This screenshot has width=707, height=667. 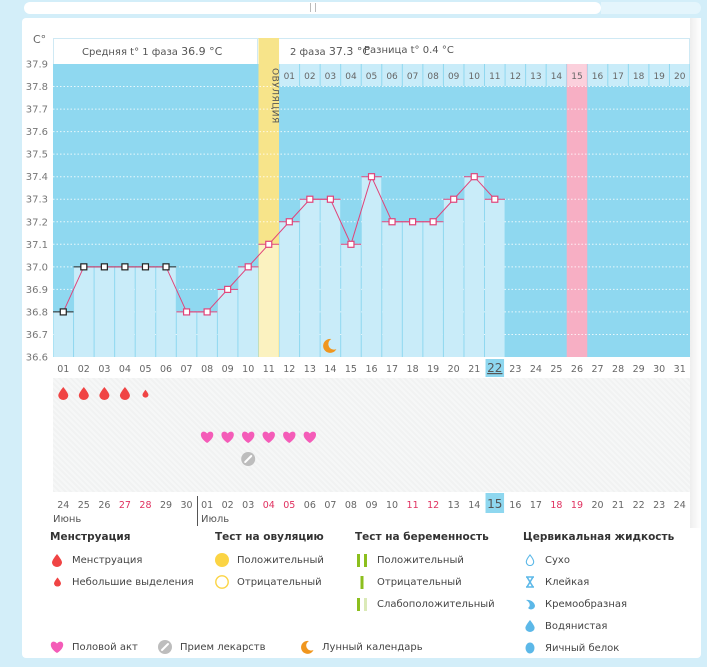 I want to click on cycle-day-label: 23, so click(x=515, y=369).